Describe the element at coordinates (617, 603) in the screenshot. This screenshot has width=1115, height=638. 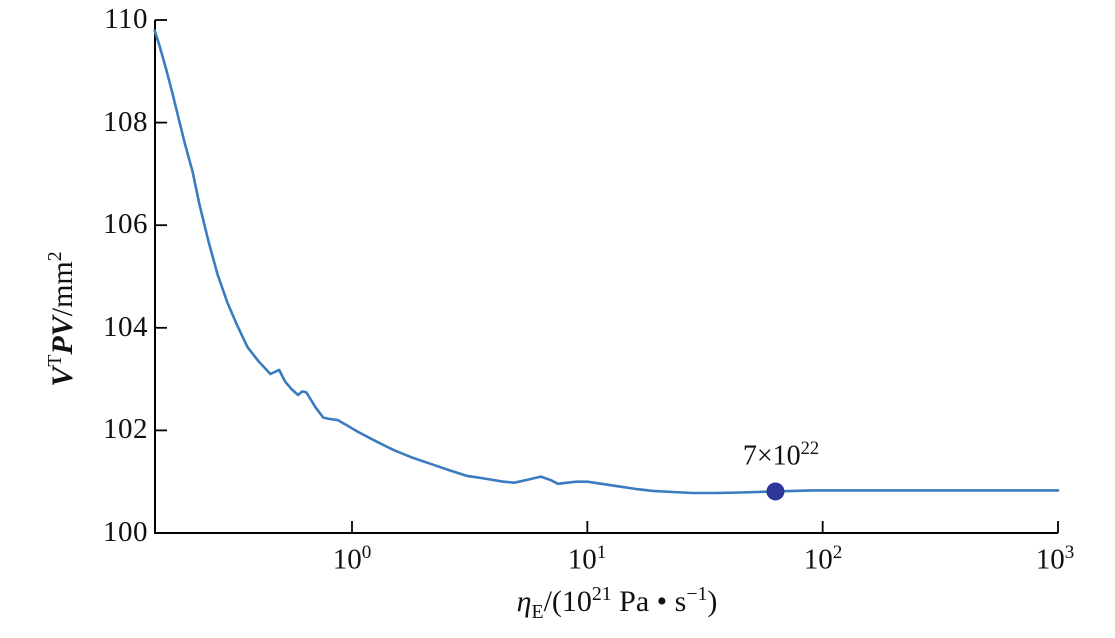
I see `x-axis-label: ηE/(1021 Pa • s−1)` at that location.